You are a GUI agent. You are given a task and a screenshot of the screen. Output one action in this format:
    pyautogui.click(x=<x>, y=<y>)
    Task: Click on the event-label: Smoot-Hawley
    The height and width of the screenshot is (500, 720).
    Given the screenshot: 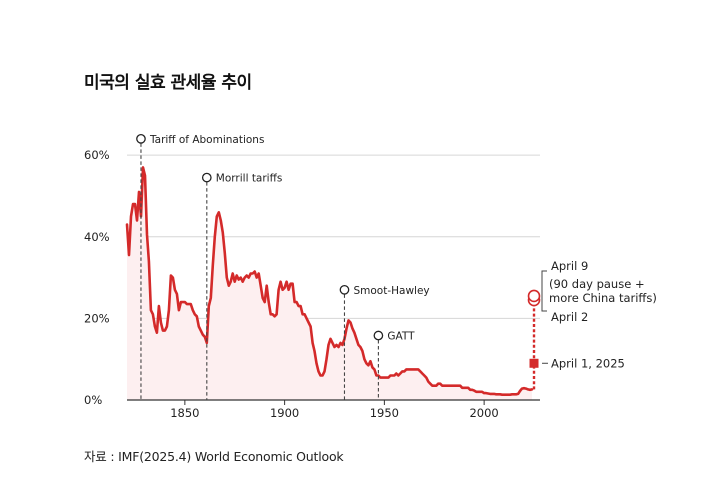 What is the action you would take?
    pyautogui.click(x=391, y=291)
    